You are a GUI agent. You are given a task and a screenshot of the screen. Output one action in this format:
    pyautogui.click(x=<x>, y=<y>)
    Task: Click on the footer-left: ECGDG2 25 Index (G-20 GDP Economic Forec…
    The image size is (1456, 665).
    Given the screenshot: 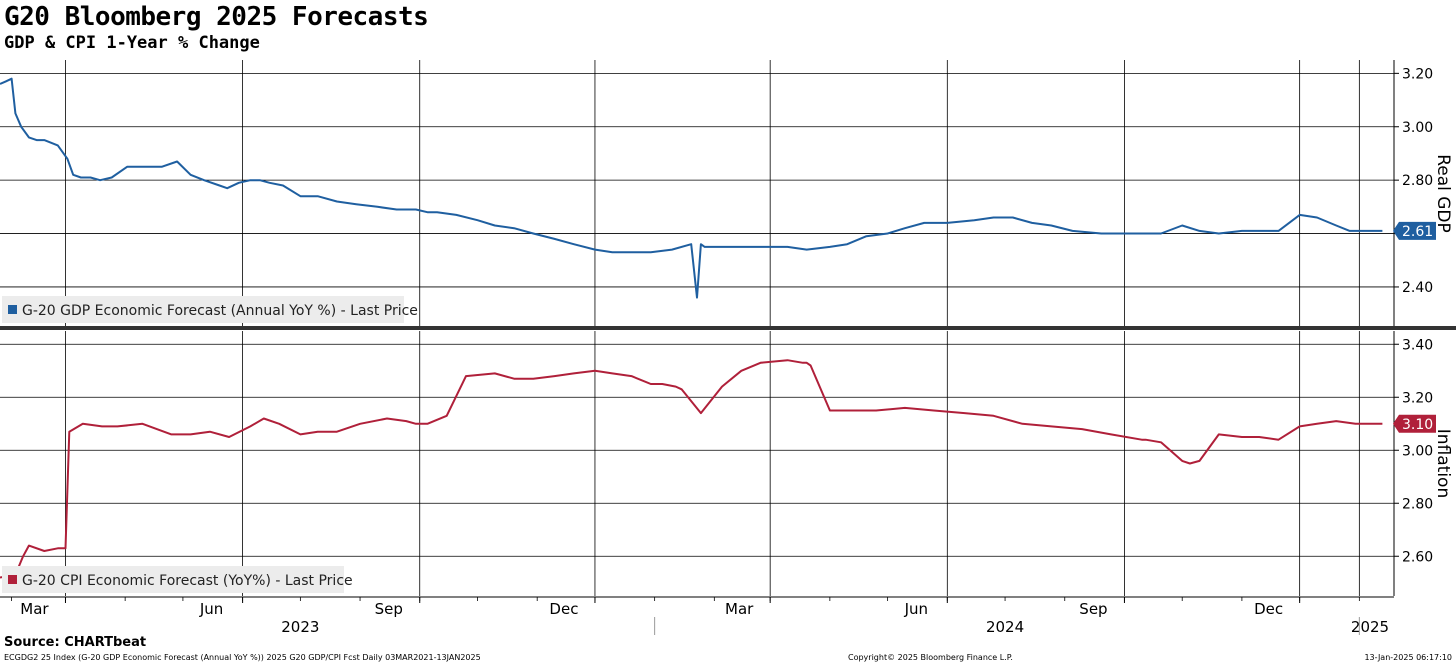 What is the action you would take?
    pyautogui.click(x=242, y=657)
    